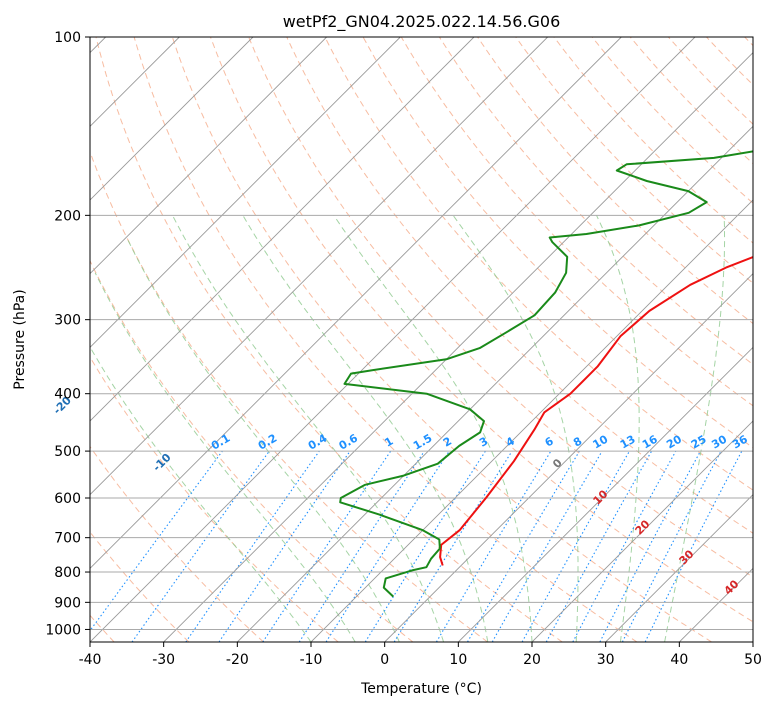 The image size is (775, 713). I want to click on y-tick-label: 300, so click(67, 321).